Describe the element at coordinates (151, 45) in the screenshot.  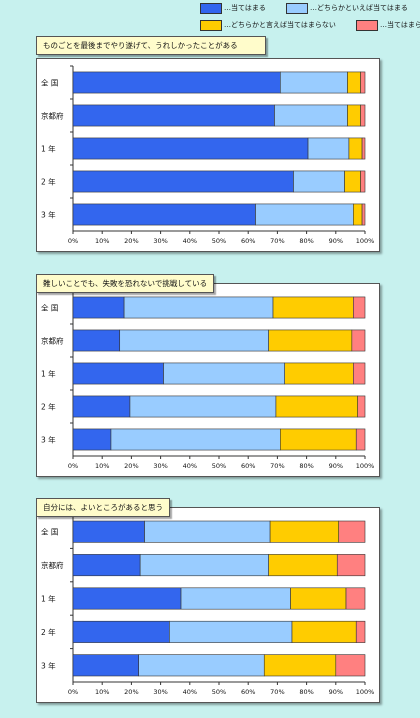
I see `chart-title: ものごとを最後までやり遂げて、うれしかったことがある` at that location.